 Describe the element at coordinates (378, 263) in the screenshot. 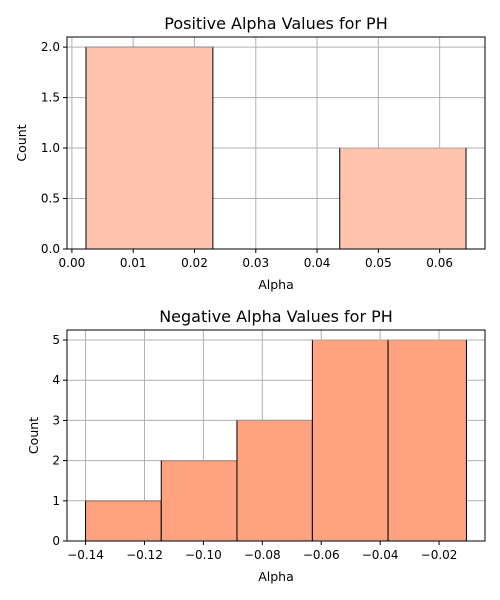

I see `x-tick-label: 0.05` at that location.